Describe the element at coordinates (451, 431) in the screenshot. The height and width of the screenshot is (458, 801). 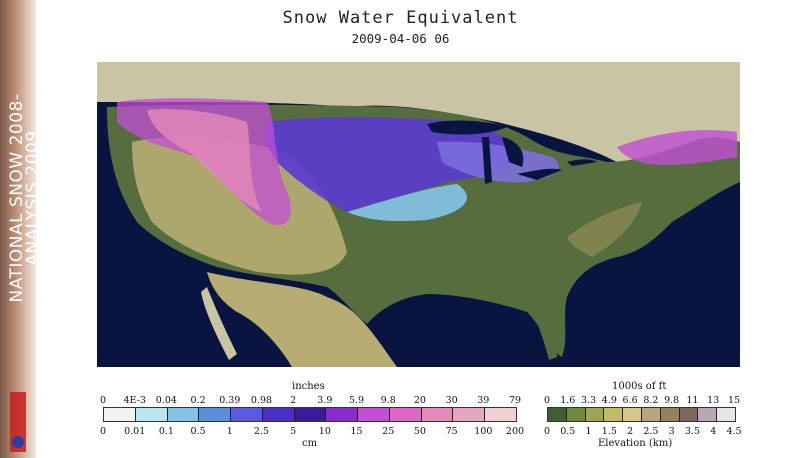
I see `swe-cm-tick-label: 75` at that location.